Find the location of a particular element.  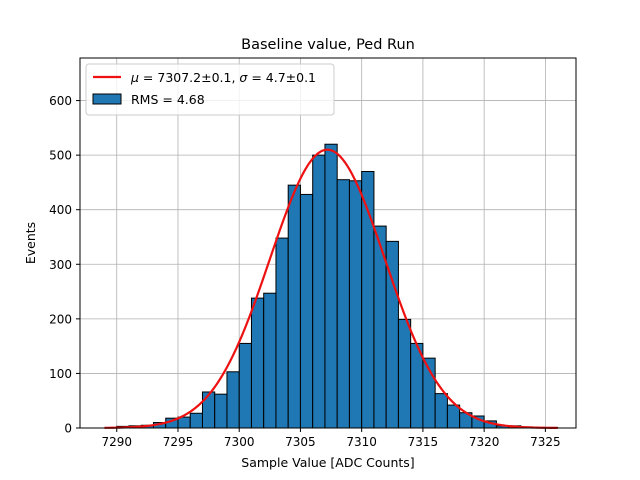

legend-mu-value: = 7307.2±0.1, is located at coordinates (189, 77).